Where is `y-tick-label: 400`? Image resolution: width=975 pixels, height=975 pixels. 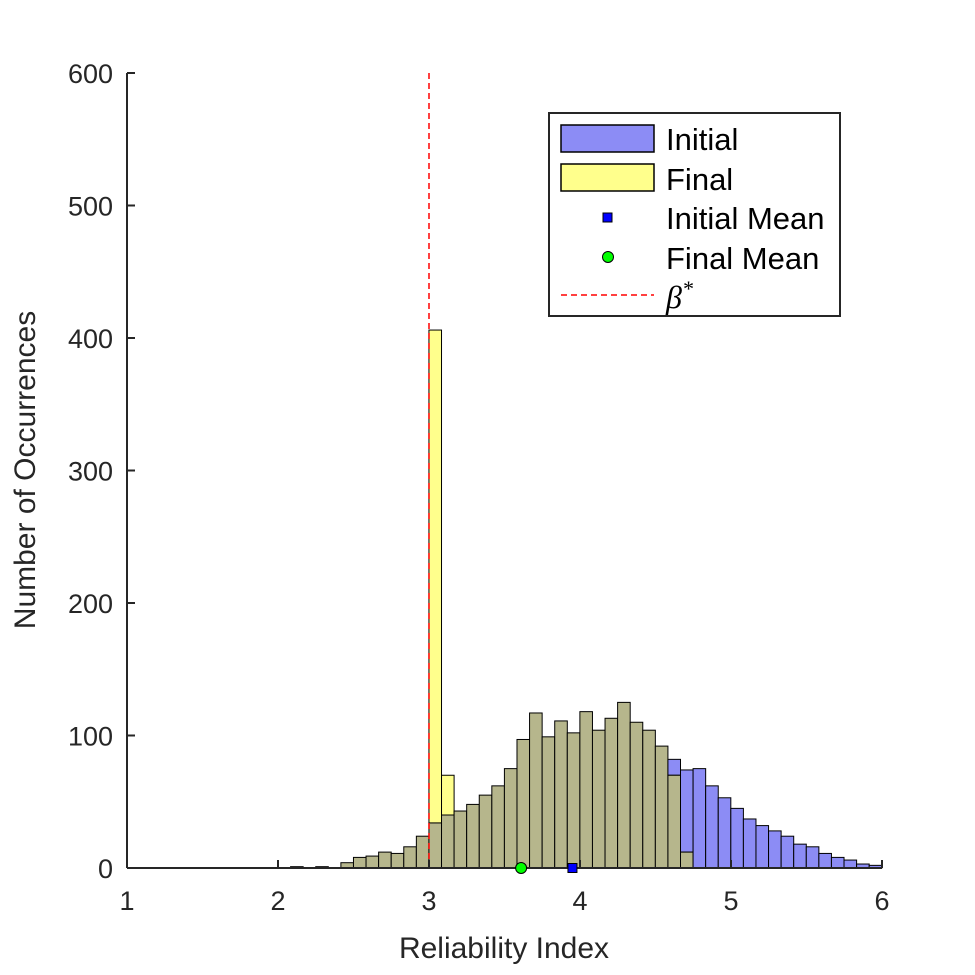 y-tick-label: 400 is located at coordinates (90, 339).